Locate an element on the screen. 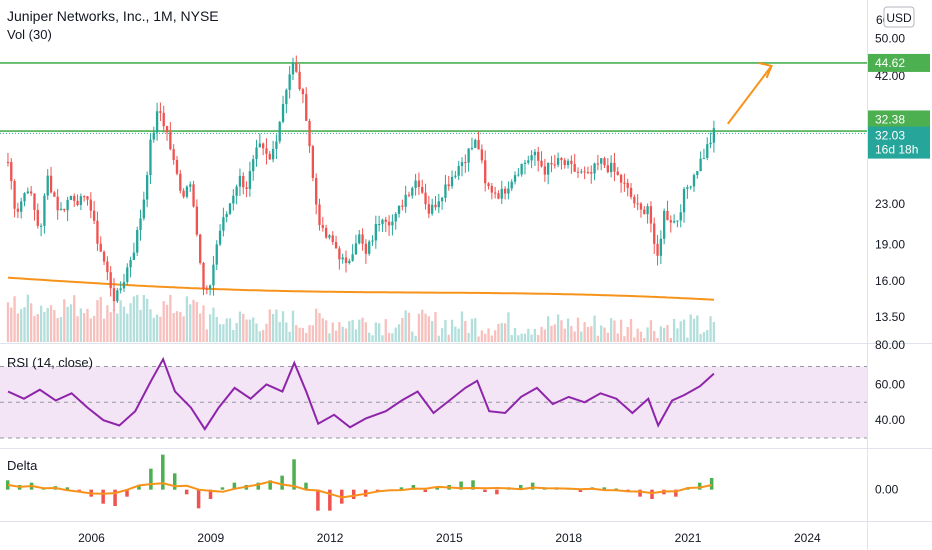 Image resolution: width=932 pixels, height=550 pixels. currency-button: USD is located at coordinates (899, 17).